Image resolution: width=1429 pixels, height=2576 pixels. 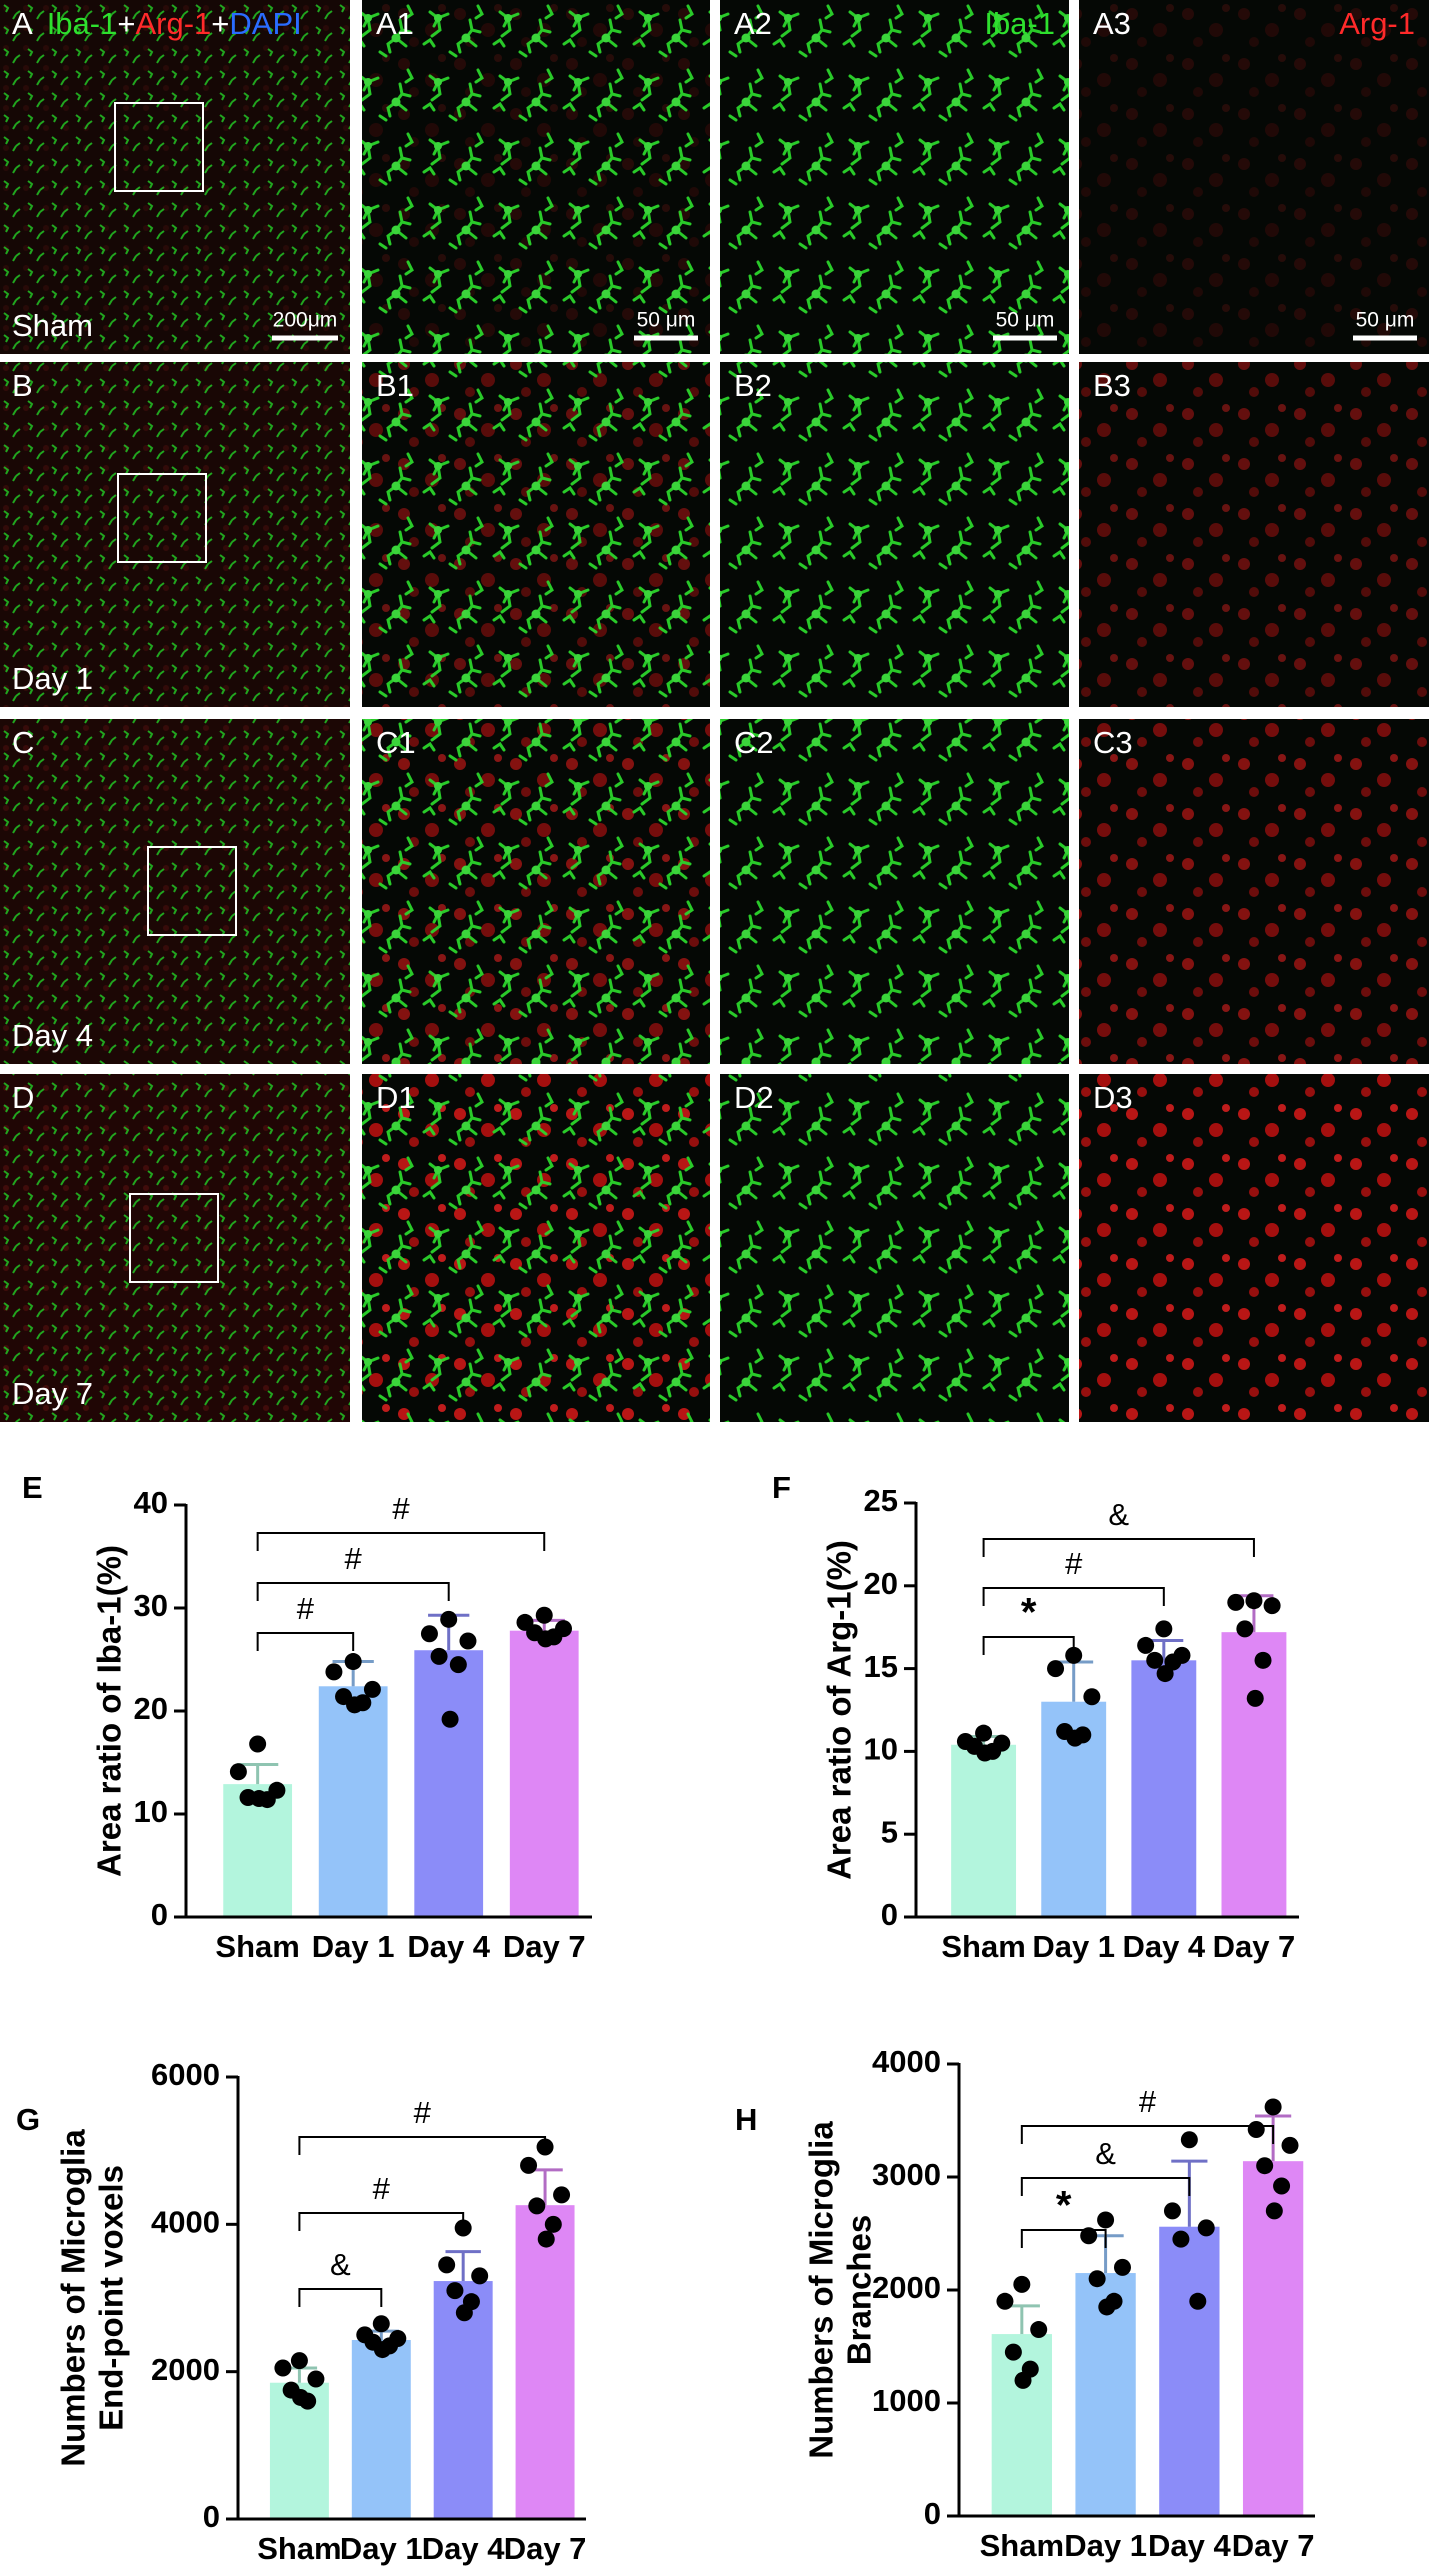 What do you see at coordinates (781, 1487) in the screenshot?
I see `panel-letter: F` at bounding box center [781, 1487].